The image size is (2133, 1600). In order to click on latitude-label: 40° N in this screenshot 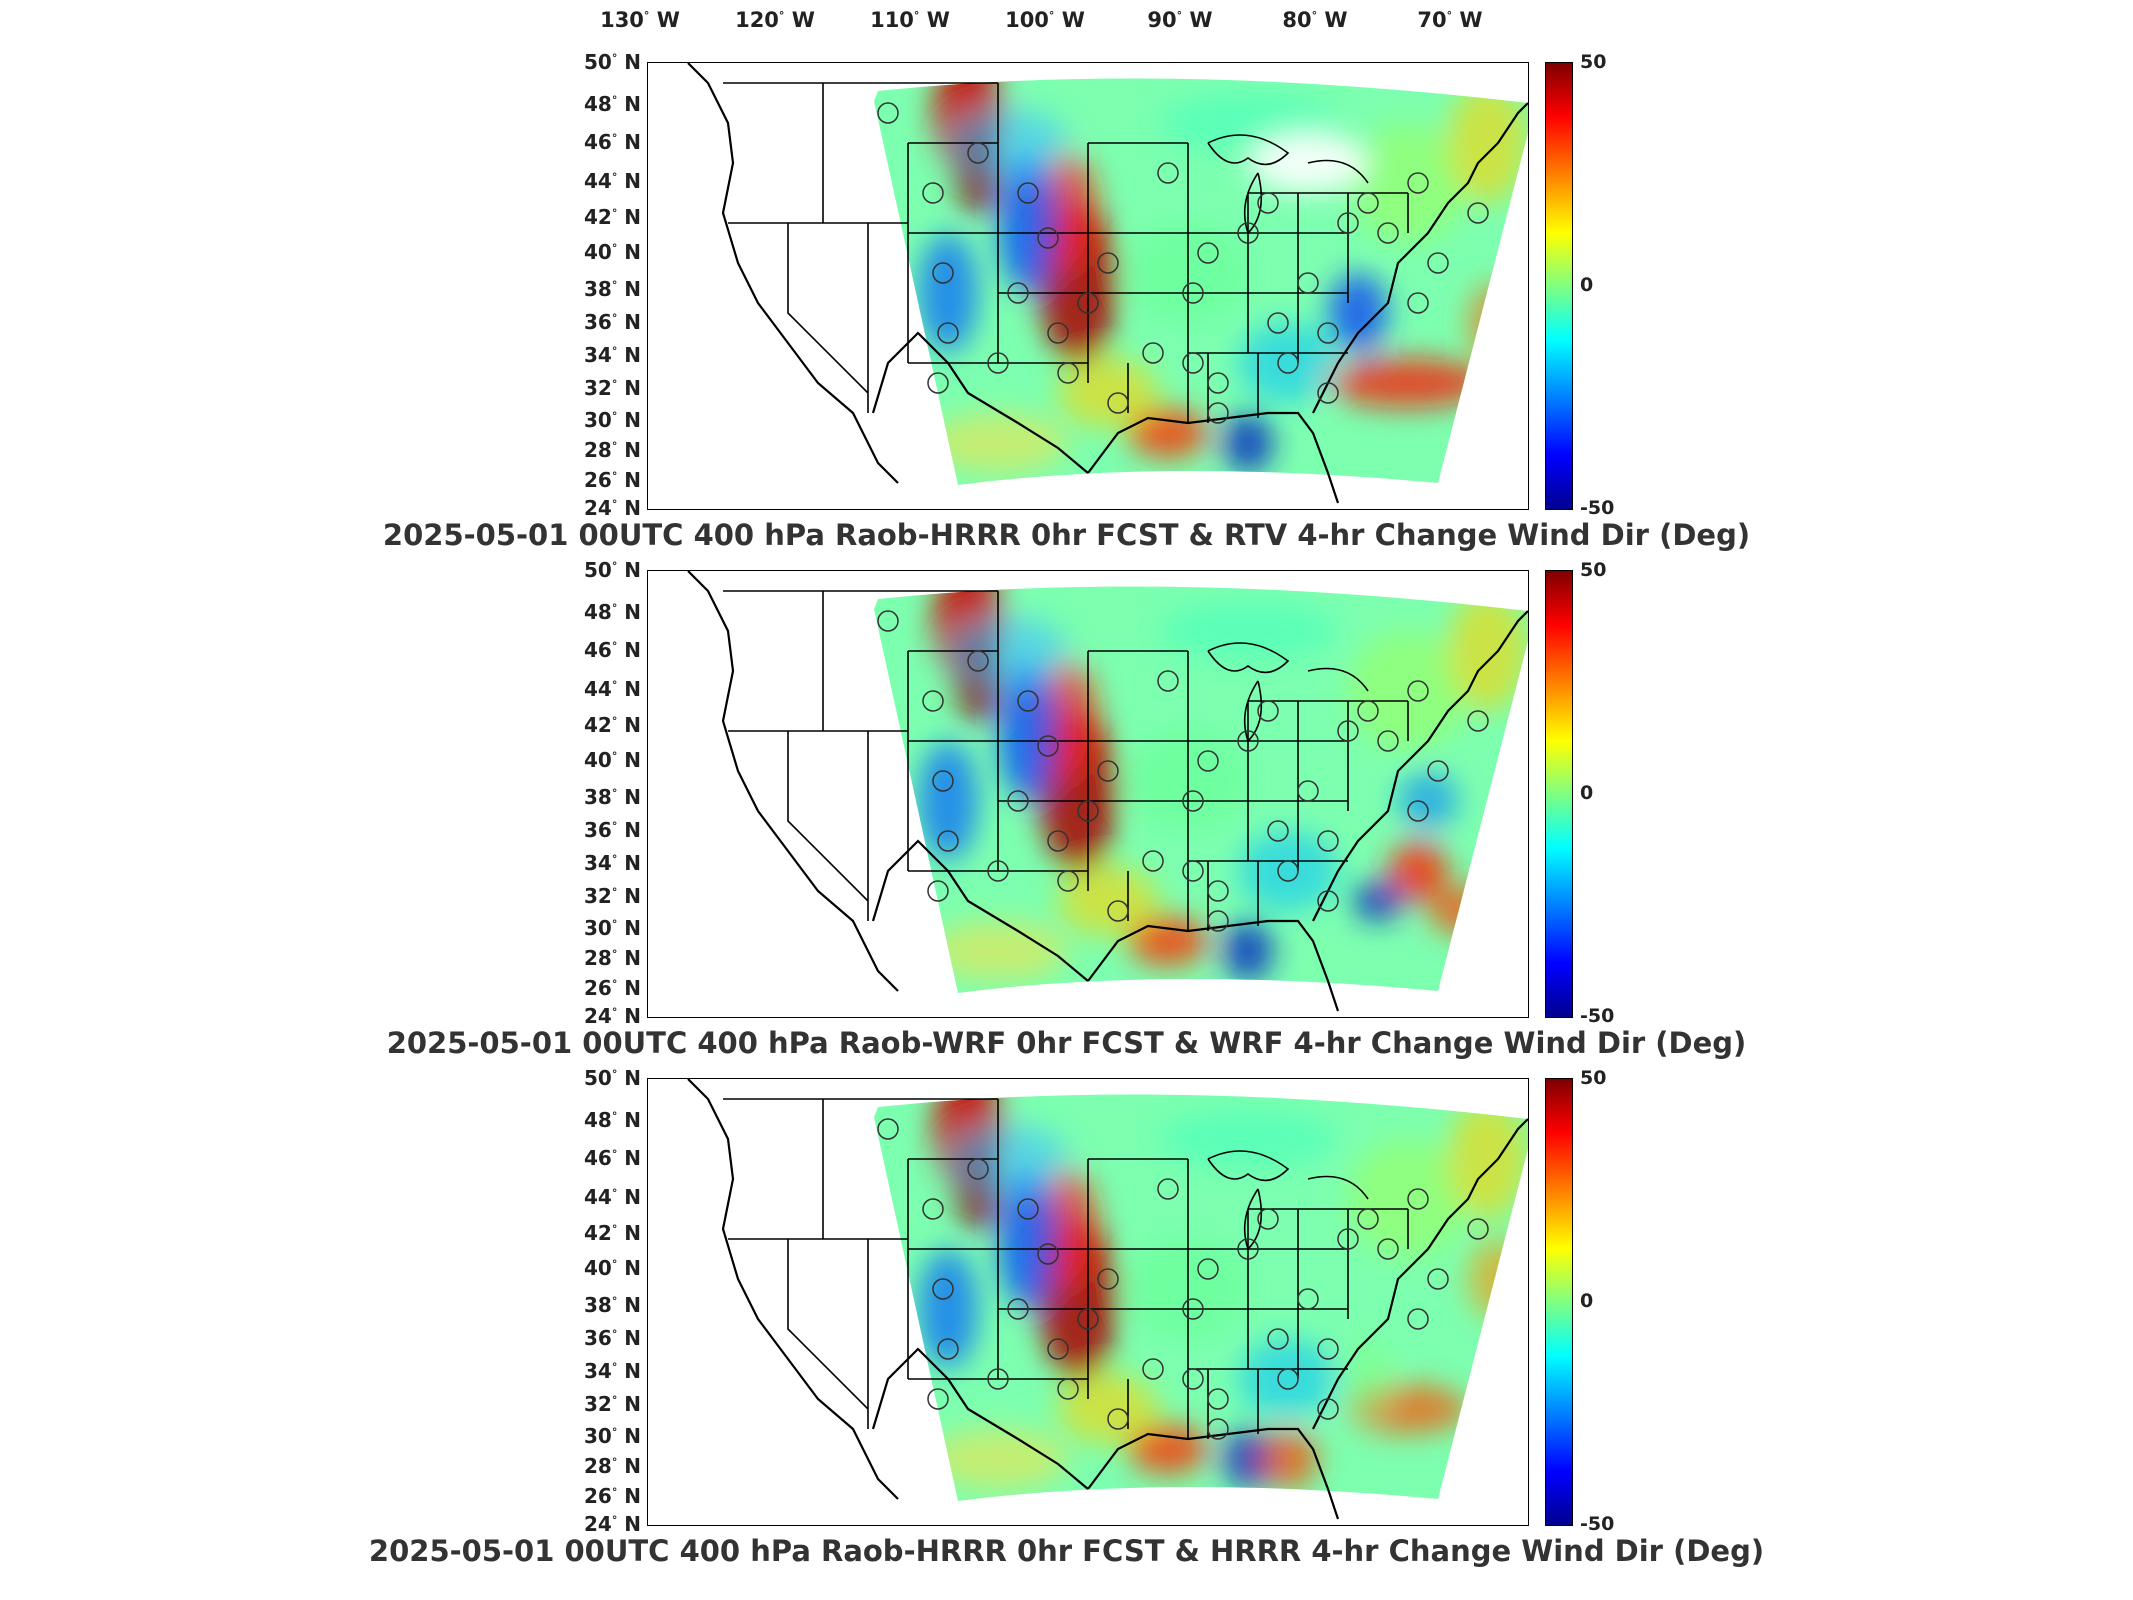, I will do `click(613, 760)`.